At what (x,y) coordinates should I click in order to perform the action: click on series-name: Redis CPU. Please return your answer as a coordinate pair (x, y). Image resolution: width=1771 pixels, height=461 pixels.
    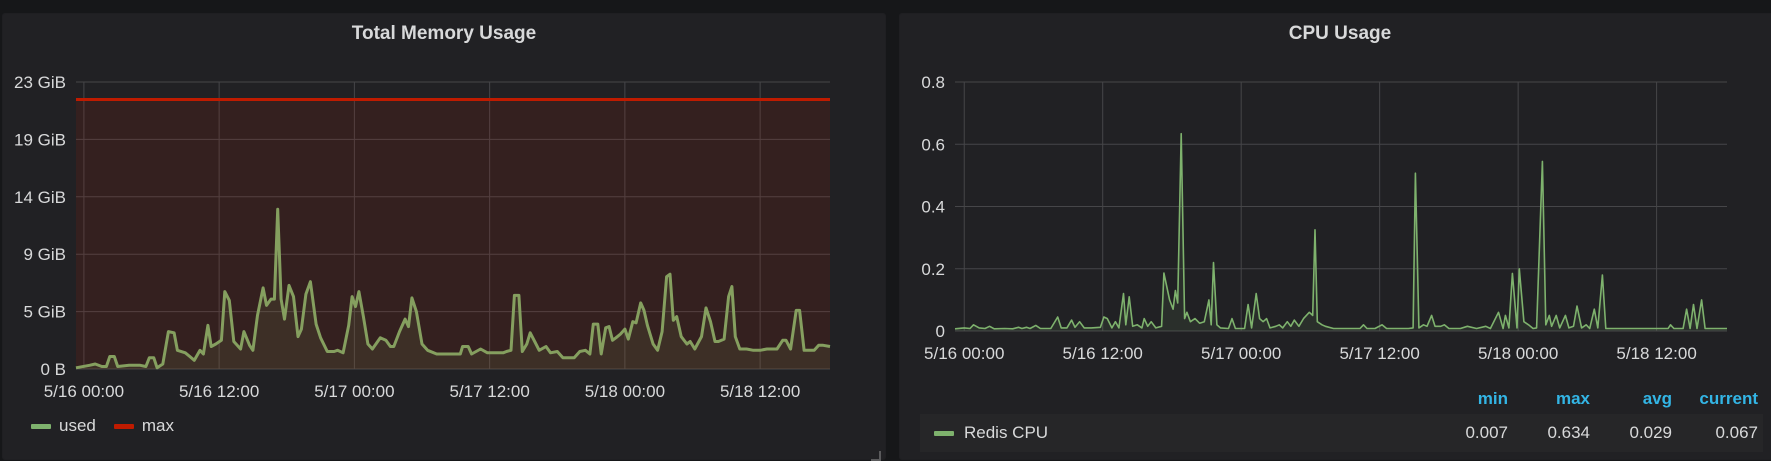
    Looking at the image, I should click on (1006, 432).